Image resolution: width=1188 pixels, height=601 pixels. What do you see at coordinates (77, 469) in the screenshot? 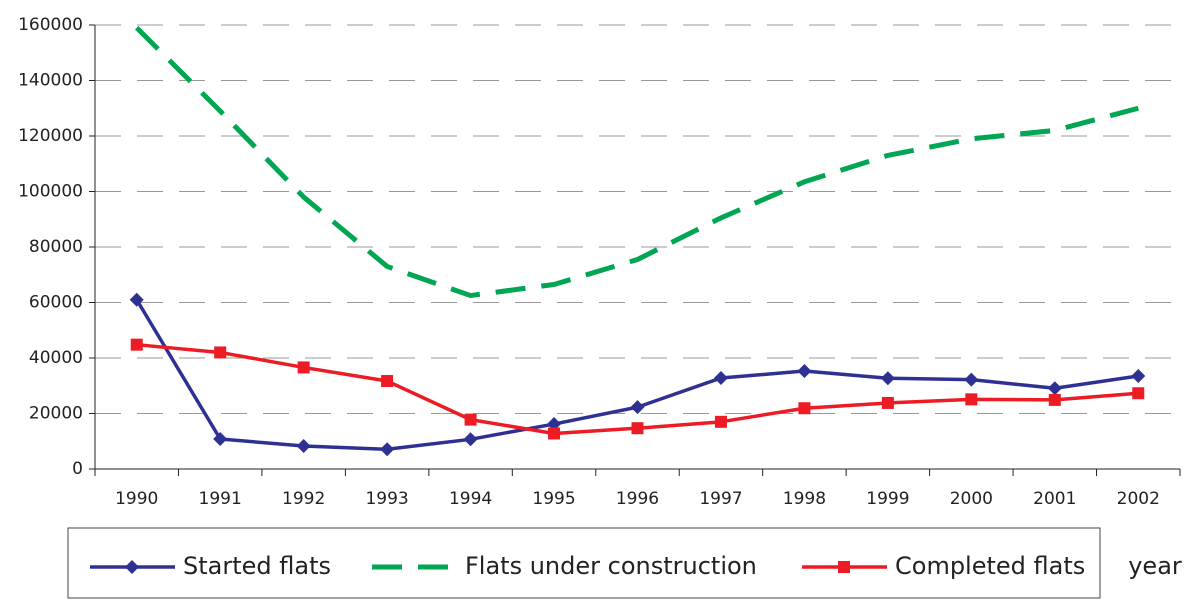
I see `y-tick-label: 0` at bounding box center [77, 469].